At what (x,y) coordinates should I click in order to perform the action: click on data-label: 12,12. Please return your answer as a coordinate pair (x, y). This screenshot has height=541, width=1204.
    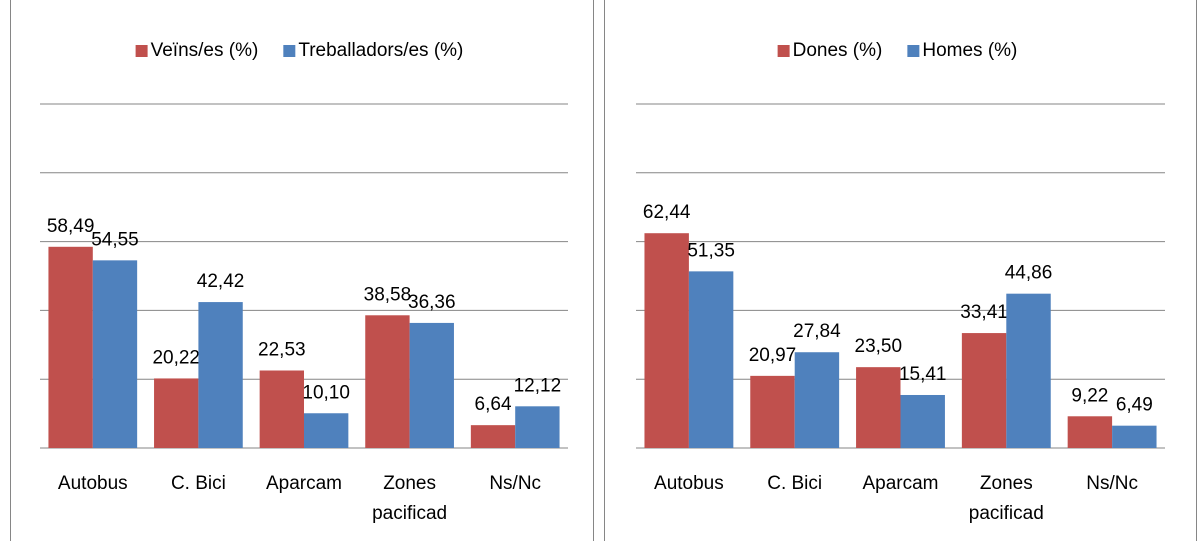
    Looking at the image, I should click on (538, 385).